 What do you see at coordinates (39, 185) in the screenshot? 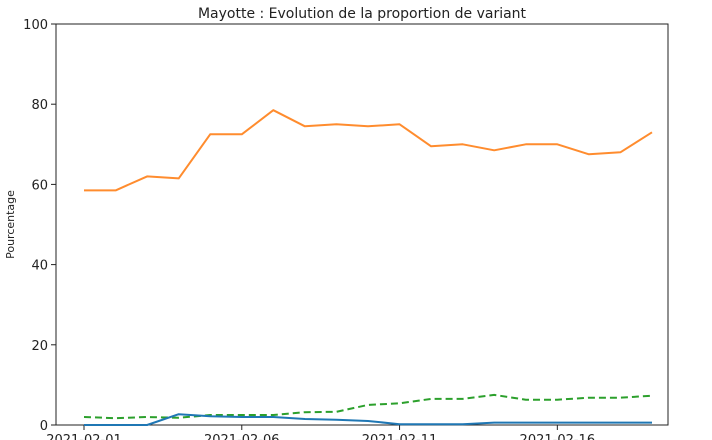
I see `y-tick-label: 60` at bounding box center [39, 185].